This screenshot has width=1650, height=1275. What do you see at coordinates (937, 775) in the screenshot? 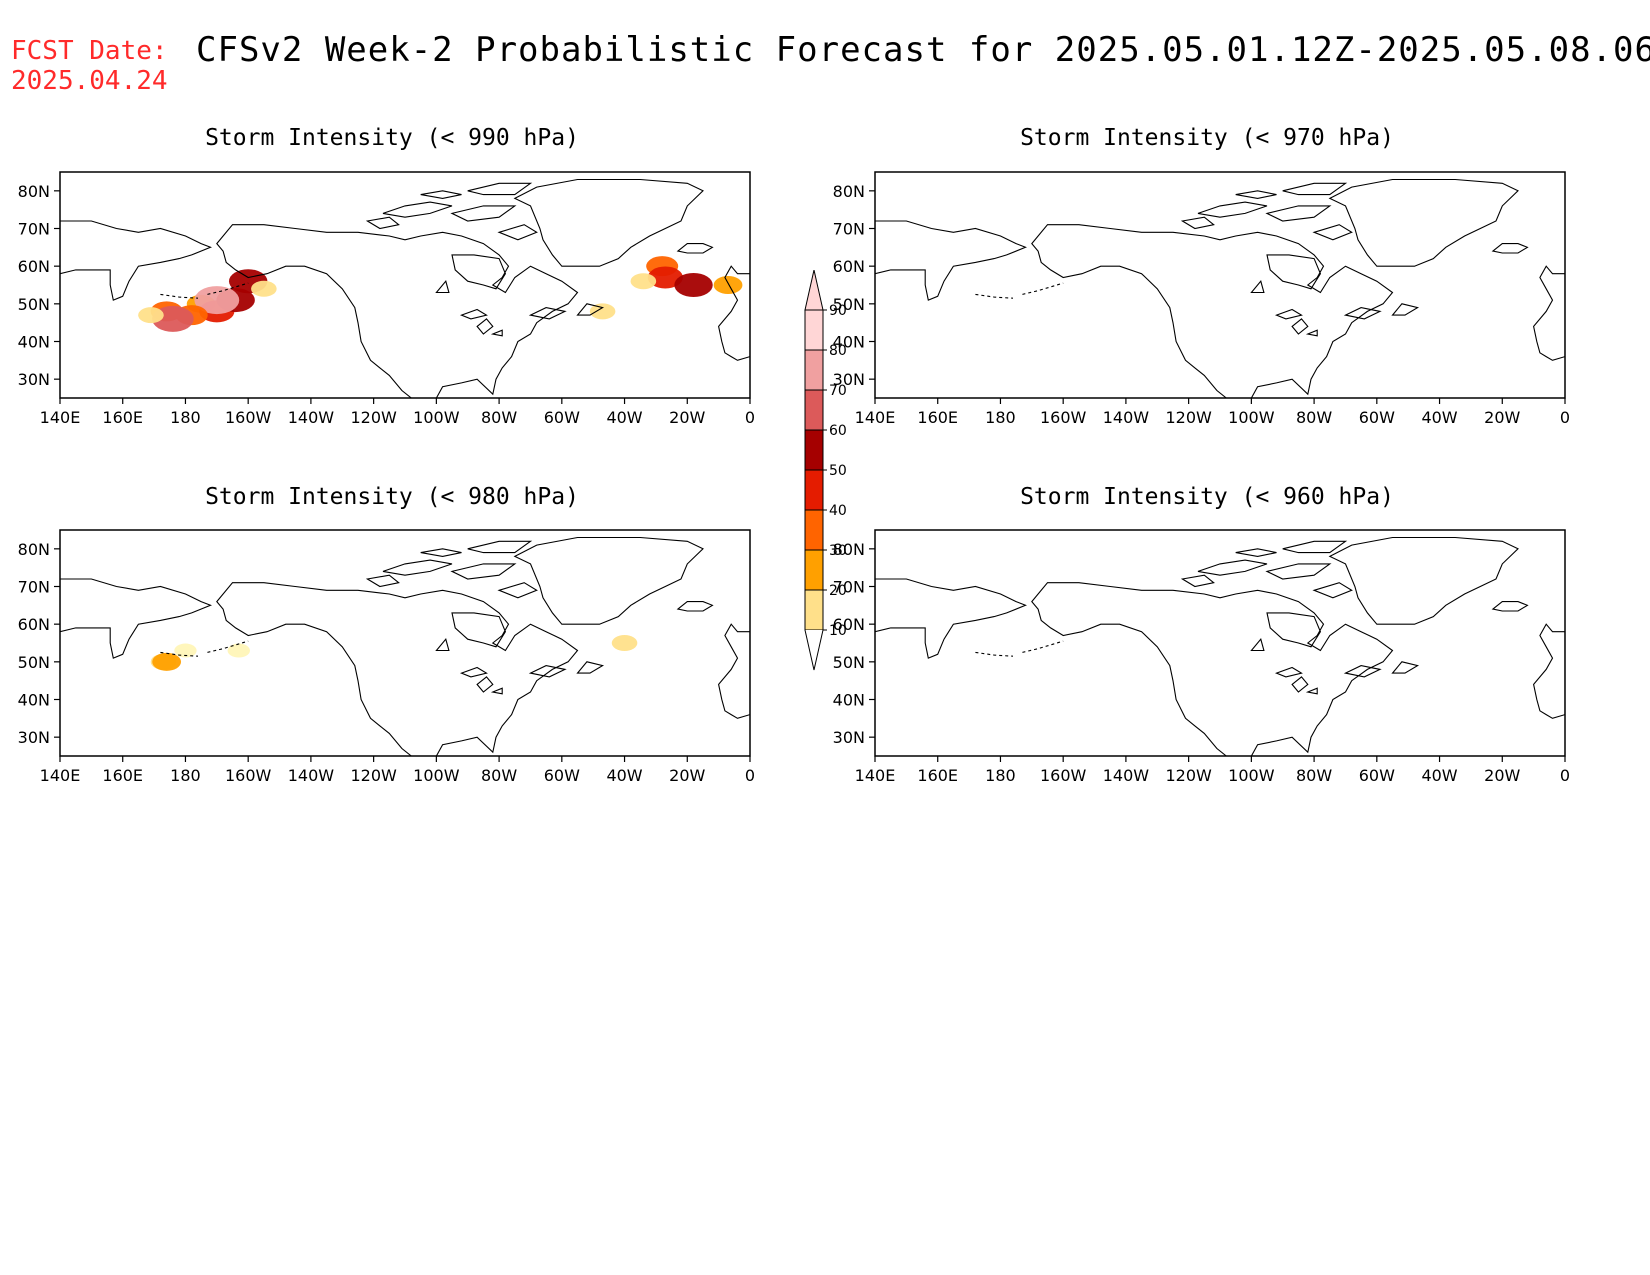
I see `p960-lon-label-1: 160E` at bounding box center [937, 775].